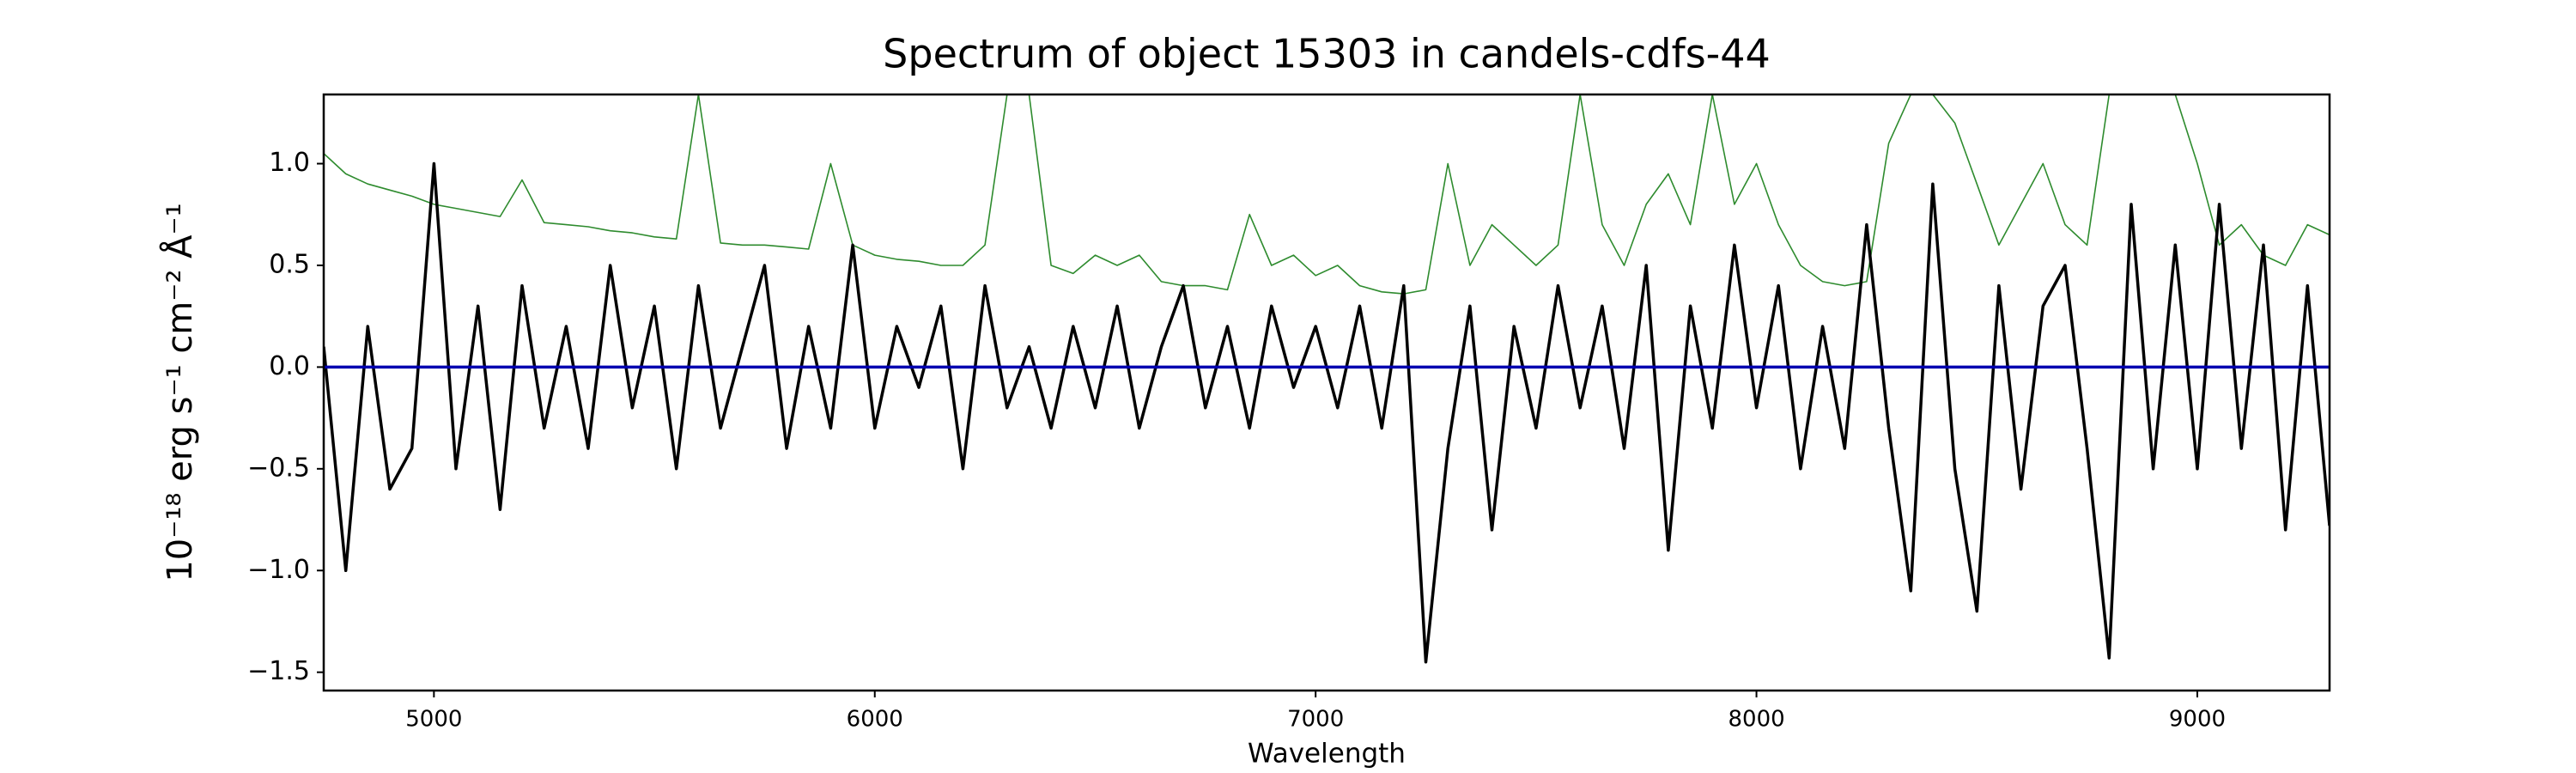 Image resolution: width=2576 pixels, height=773 pixels. I want to click on y-tick-label: −0.5, so click(279, 468).